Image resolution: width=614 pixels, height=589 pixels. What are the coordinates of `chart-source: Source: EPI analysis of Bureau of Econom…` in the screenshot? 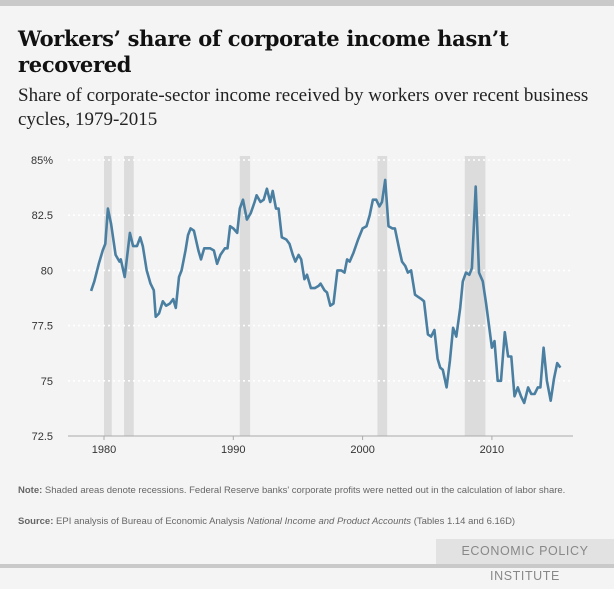 It's located at (308, 521).